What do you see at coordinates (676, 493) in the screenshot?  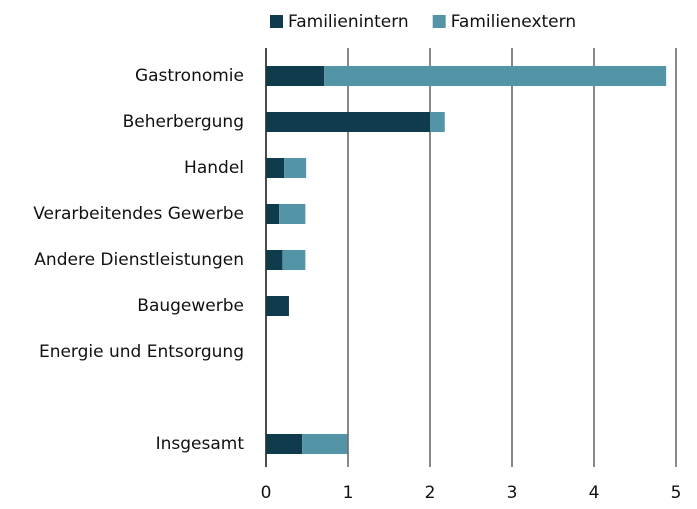 I see `x-tick-label: 5` at bounding box center [676, 493].